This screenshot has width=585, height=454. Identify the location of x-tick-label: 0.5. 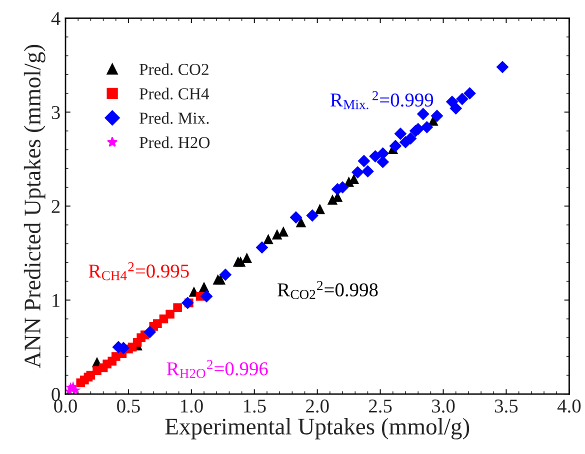
(128, 406).